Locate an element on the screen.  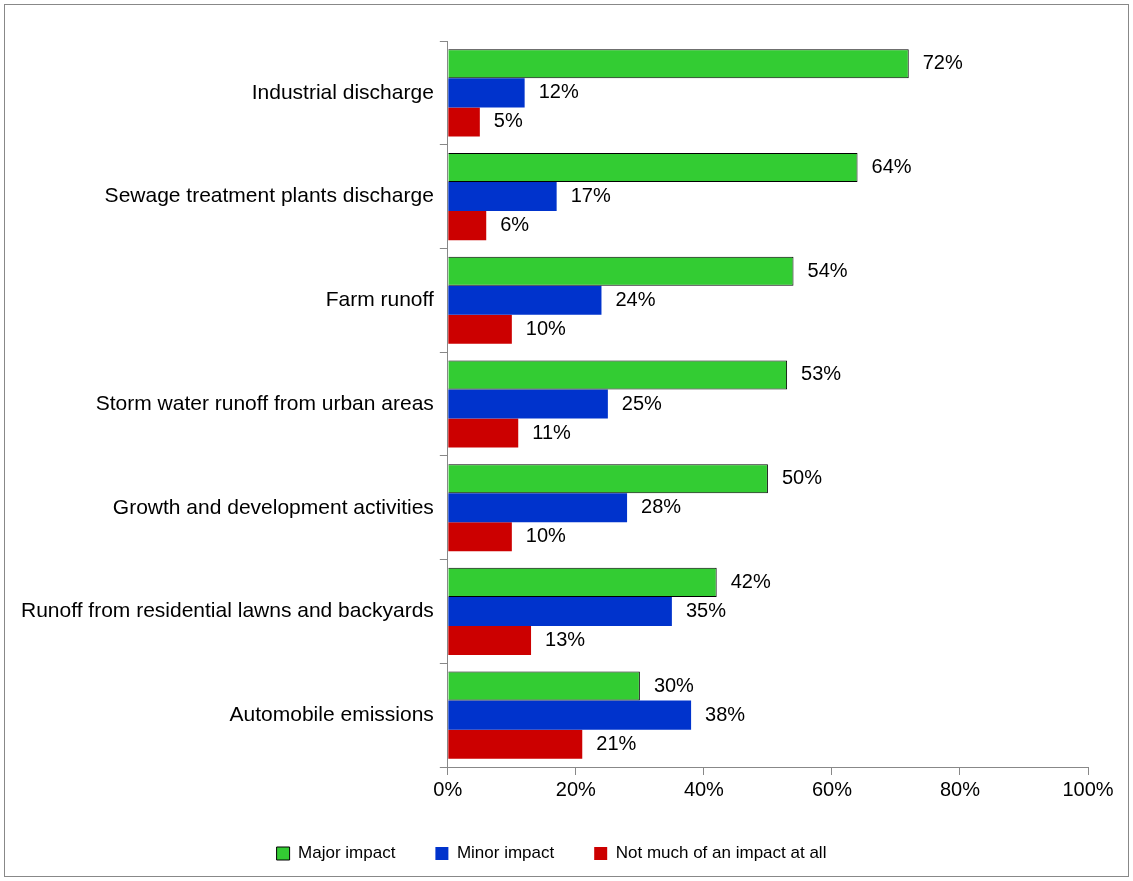
data-label: 50% is located at coordinates (802, 477).